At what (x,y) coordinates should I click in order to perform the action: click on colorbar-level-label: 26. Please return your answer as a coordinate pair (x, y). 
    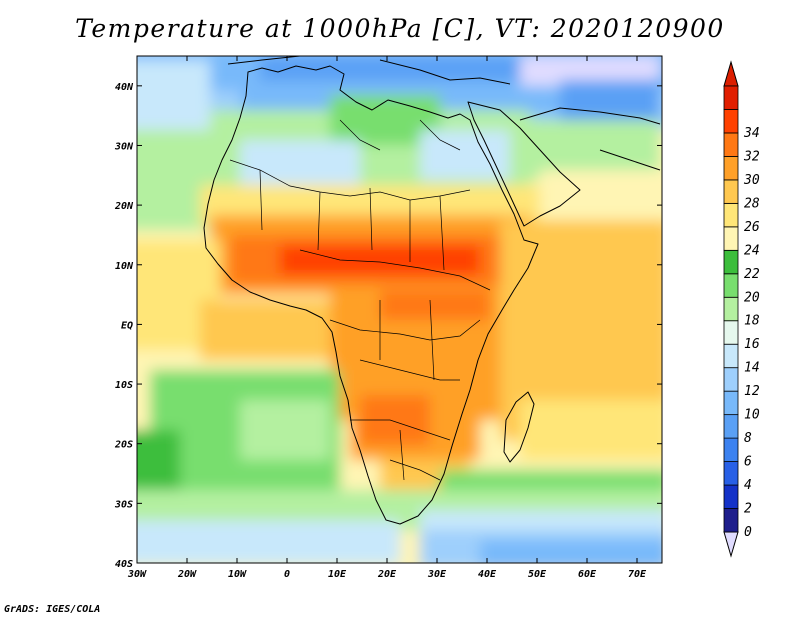
    Looking at the image, I should click on (752, 227).